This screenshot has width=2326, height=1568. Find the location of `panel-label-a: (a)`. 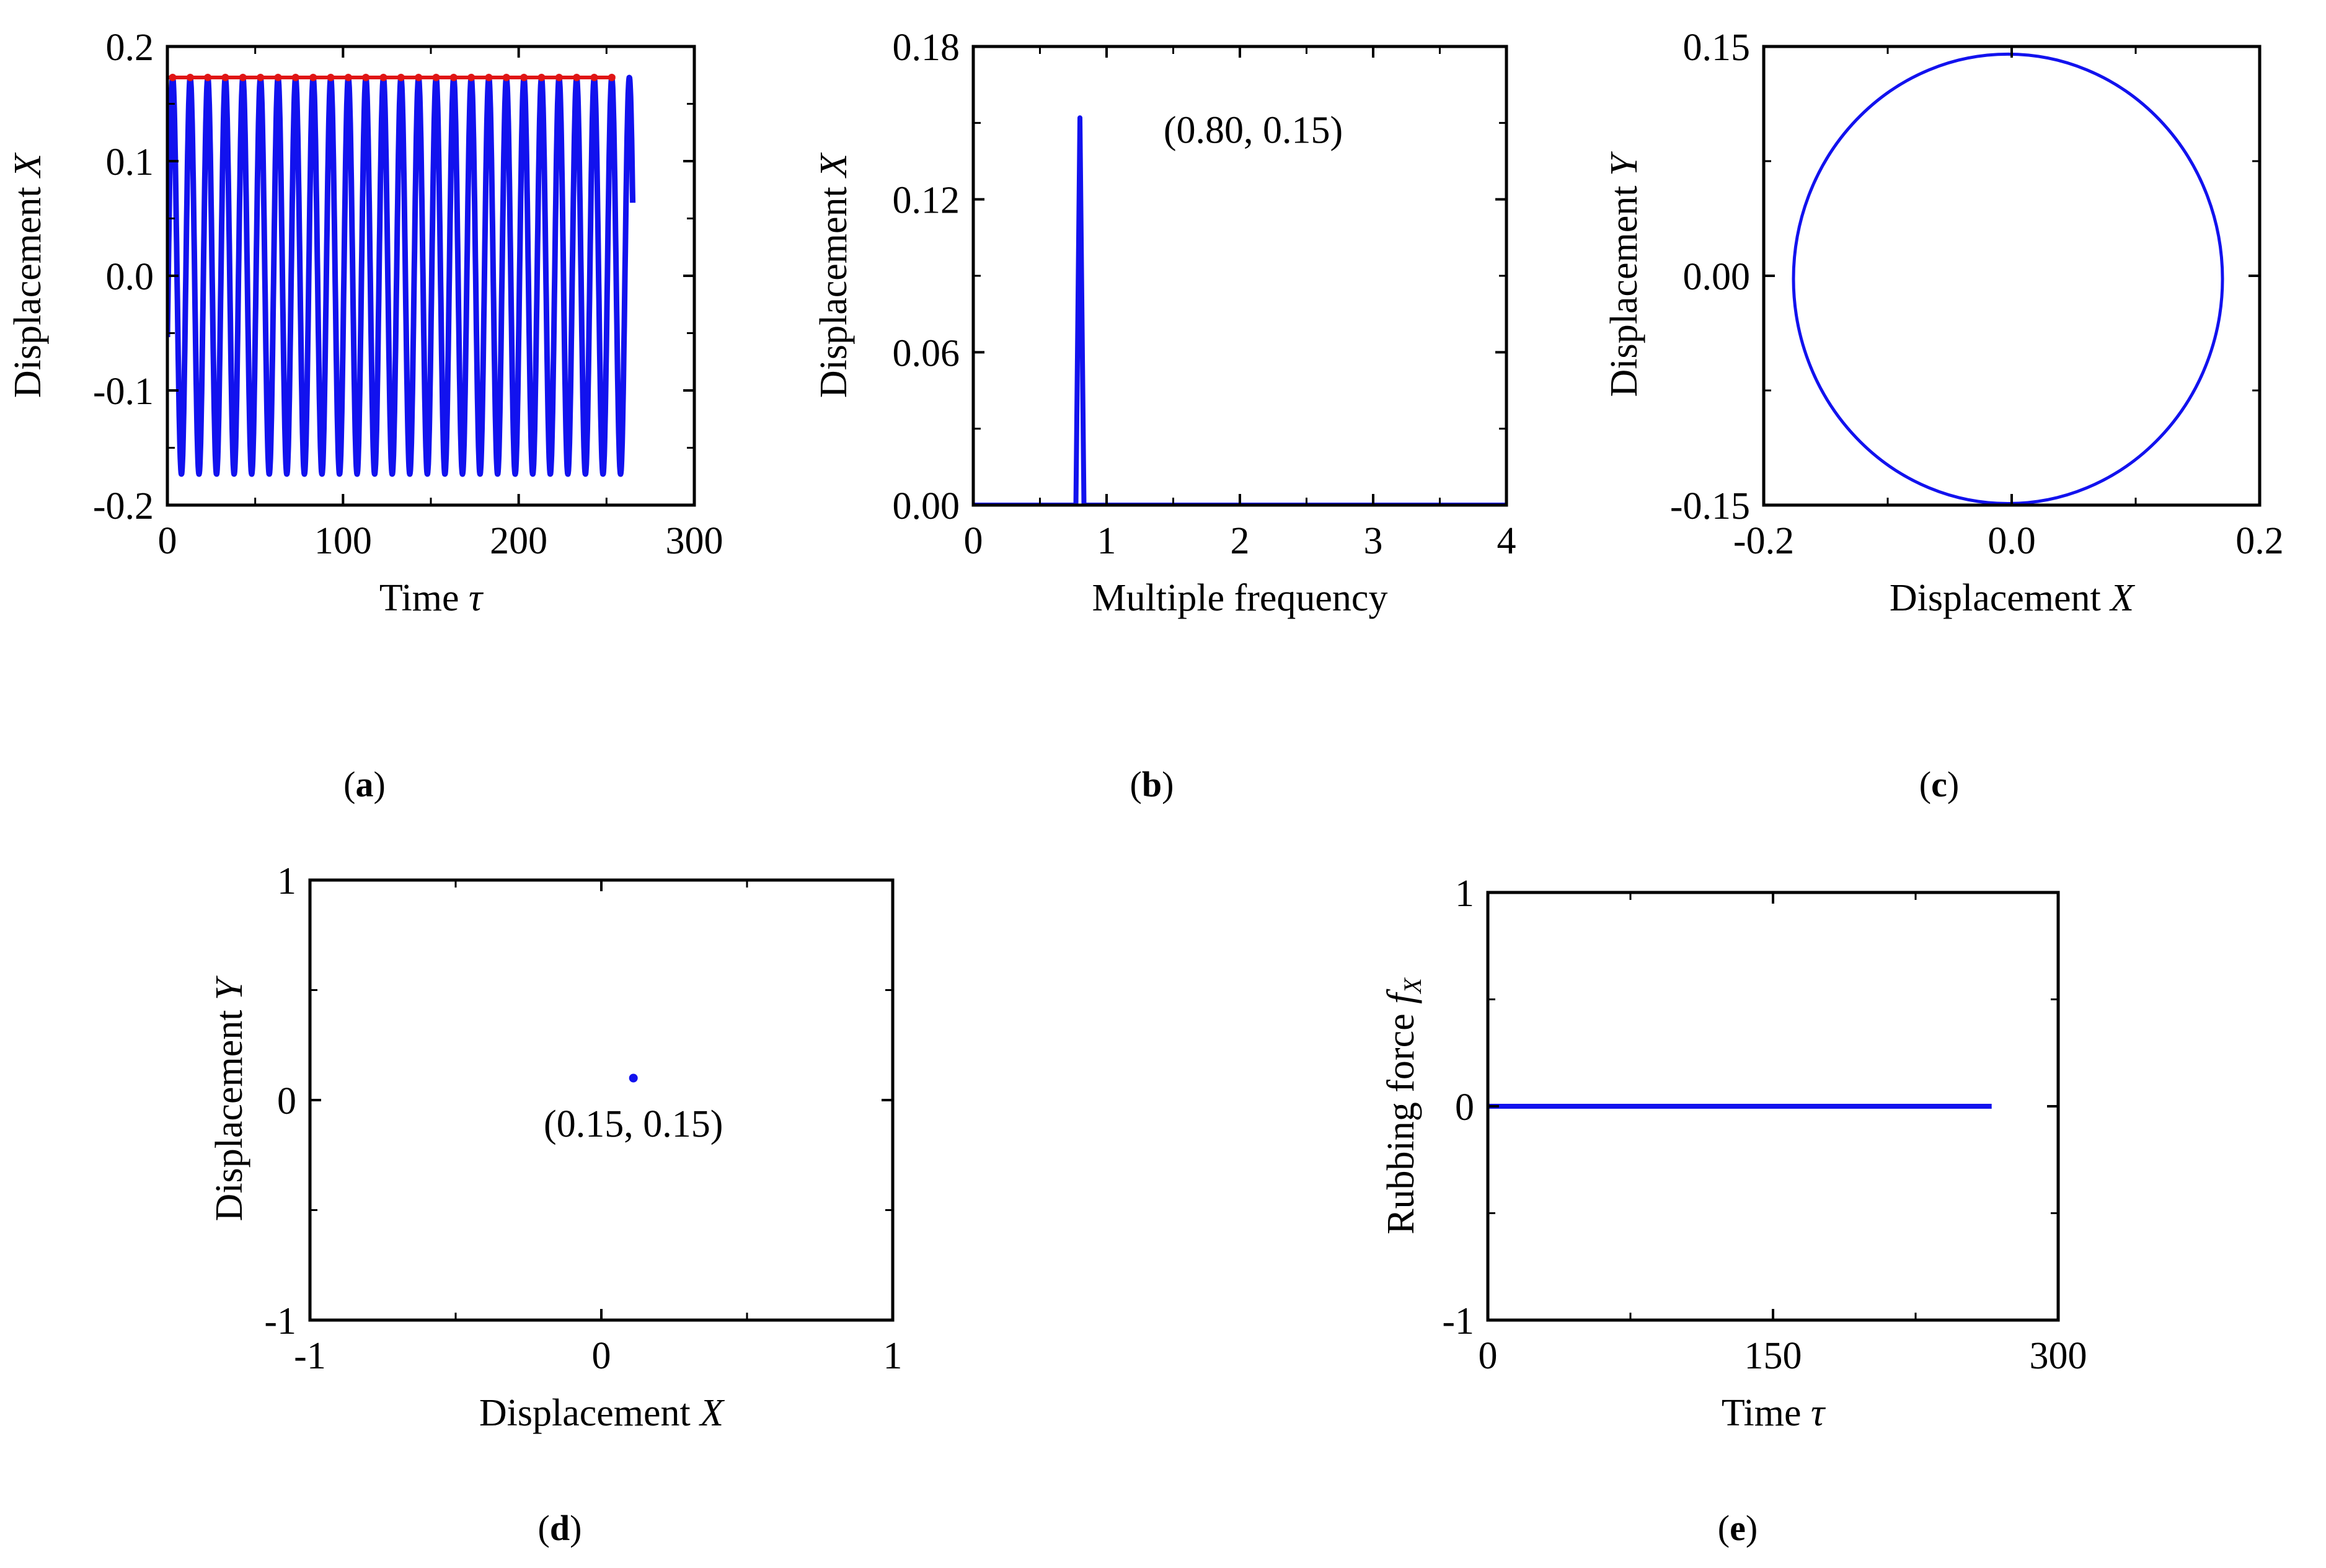

panel-label-a: (a) is located at coordinates (364, 784).